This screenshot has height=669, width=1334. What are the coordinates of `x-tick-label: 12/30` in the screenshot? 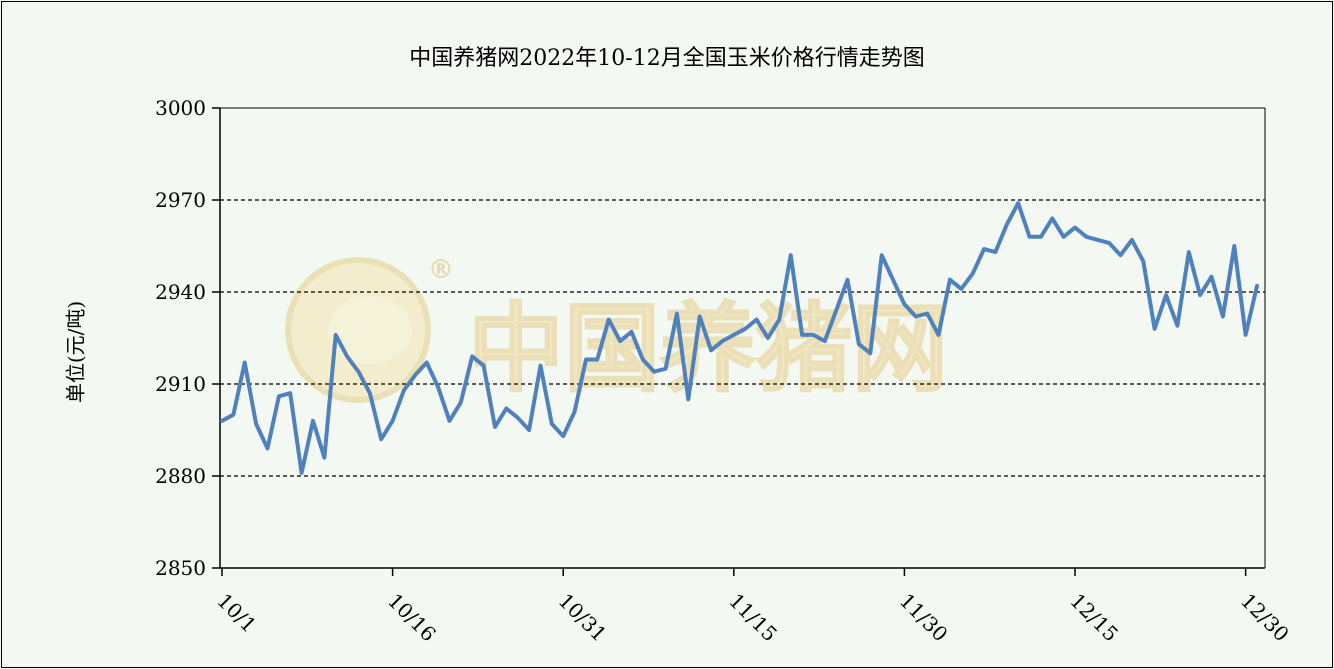 It's located at (1265, 618).